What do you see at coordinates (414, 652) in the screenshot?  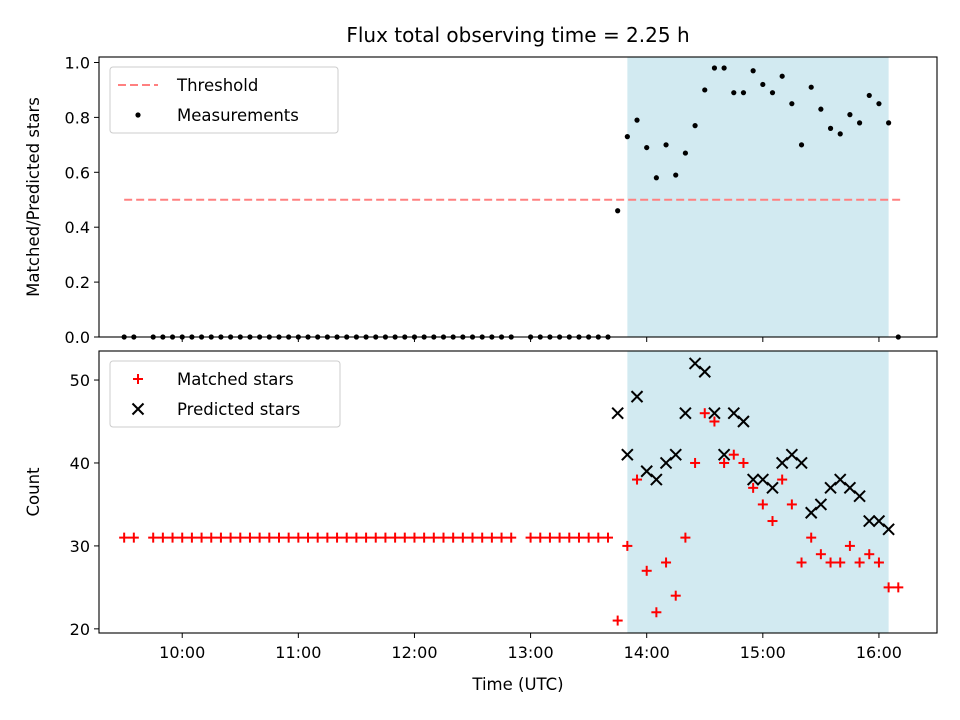 I see `x-tick-label: 12:00` at bounding box center [414, 652].